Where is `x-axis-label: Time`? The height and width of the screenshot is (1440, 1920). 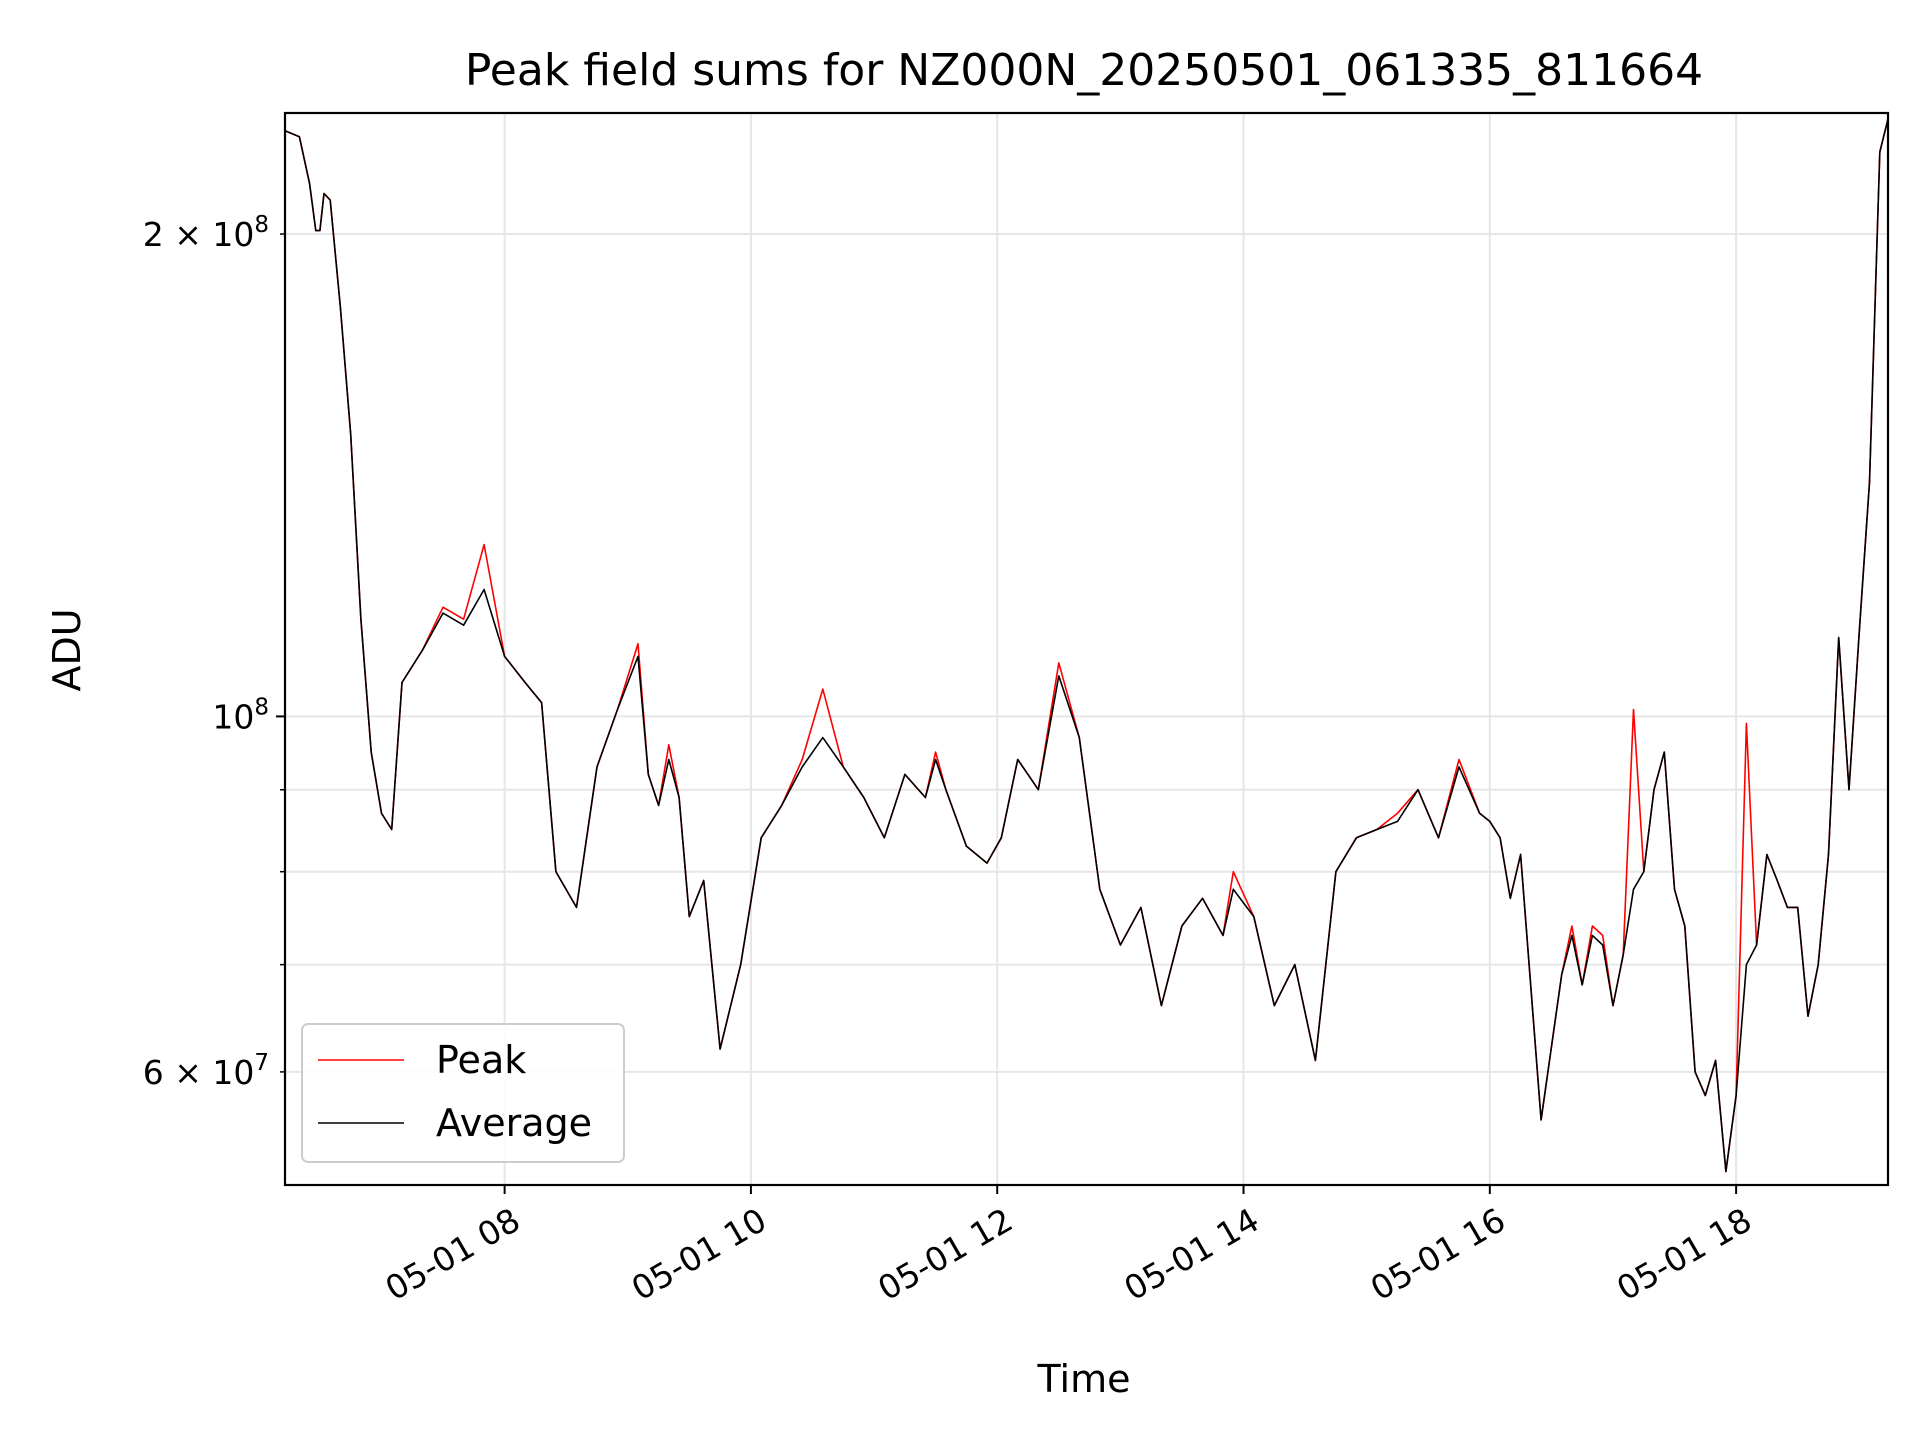
x-axis-label: Time is located at coordinates (1084, 1379).